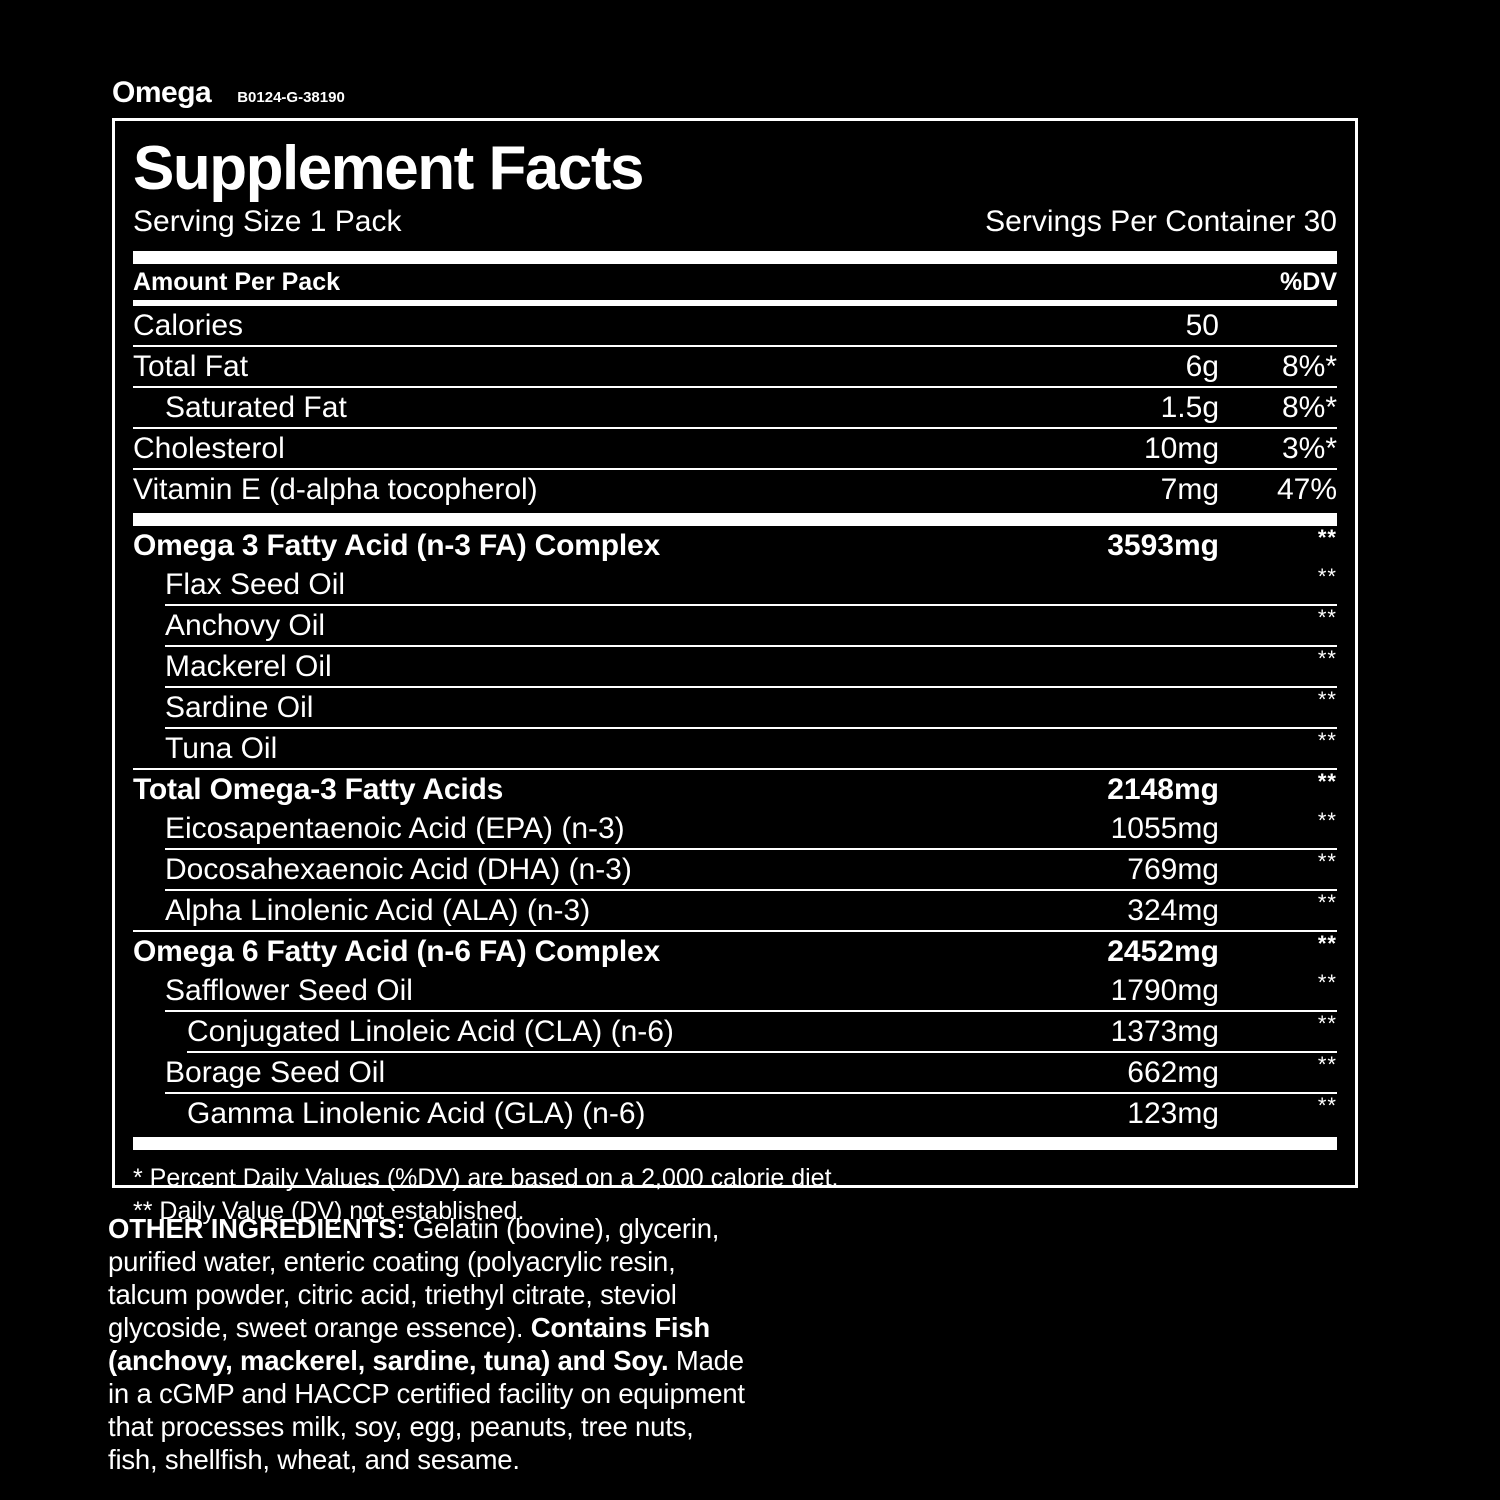  Describe the element at coordinates (267, 222) in the screenshot. I see `serving-size: Serving Size 1 Pack` at that location.